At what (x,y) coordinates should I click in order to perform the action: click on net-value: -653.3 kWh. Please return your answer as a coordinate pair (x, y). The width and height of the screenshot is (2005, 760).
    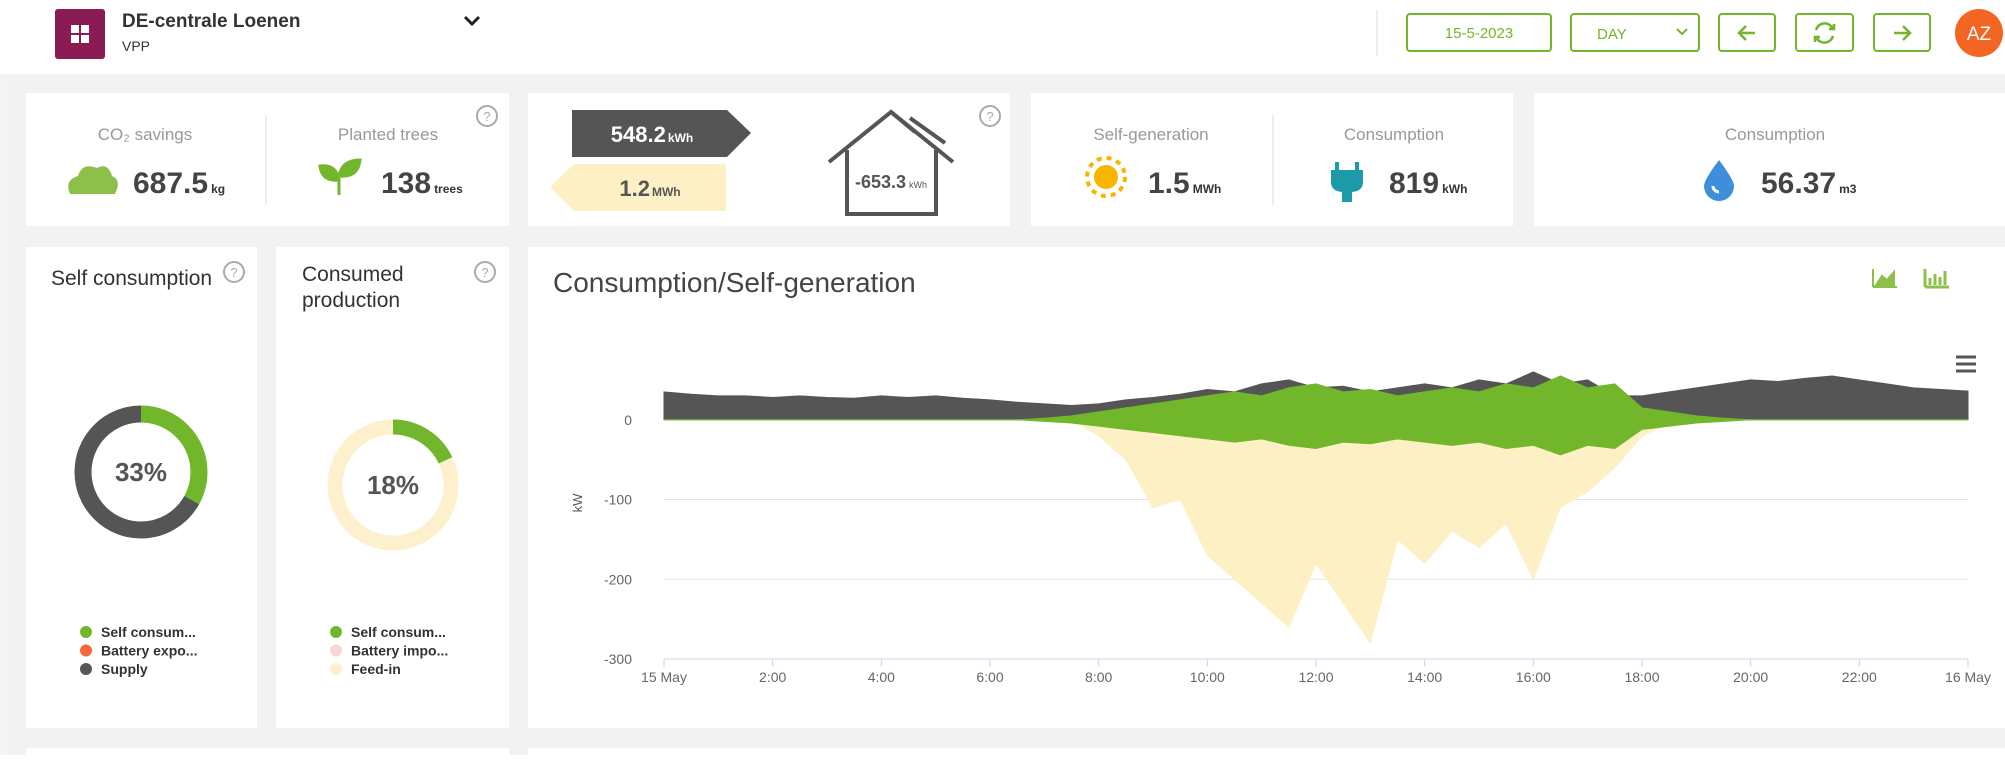
    Looking at the image, I should click on (891, 182).